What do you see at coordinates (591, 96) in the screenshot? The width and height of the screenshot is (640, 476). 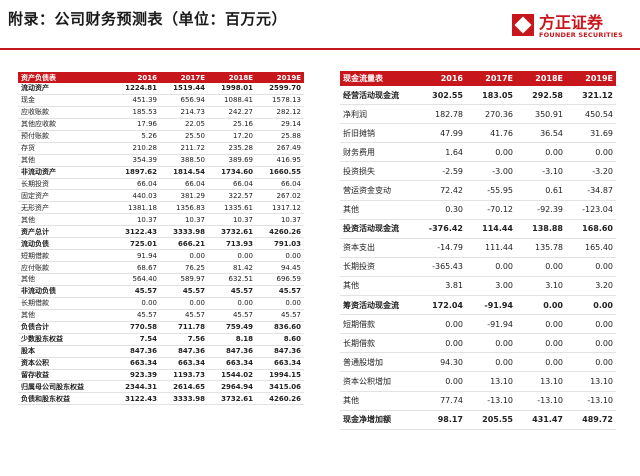 I see `value-cell: 321.12` at bounding box center [591, 96].